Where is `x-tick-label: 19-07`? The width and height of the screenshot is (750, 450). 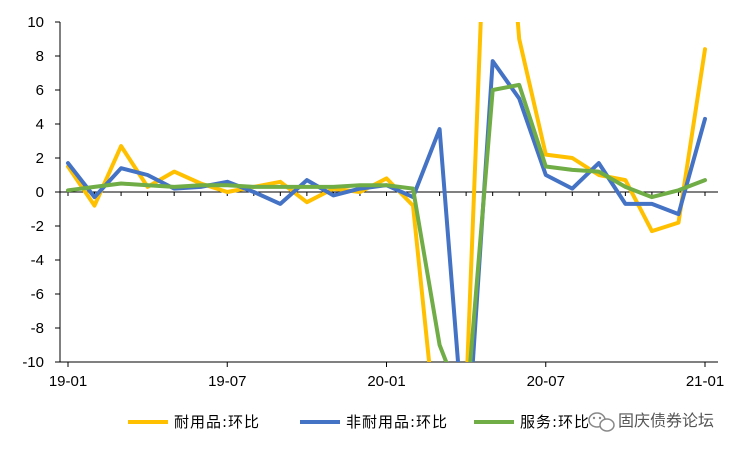 x-tick-label: 19-07 is located at coordinates (227, 381).